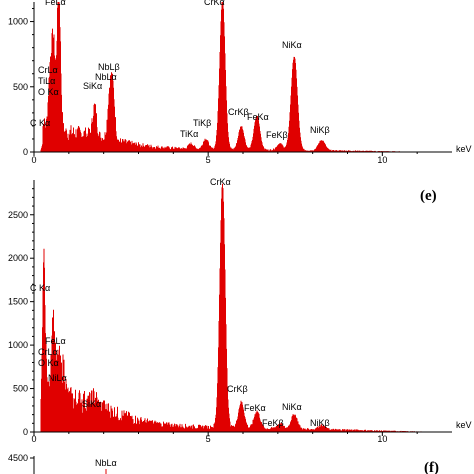 This screenshot has height=474, width=474. What do you see at coordinates (431, 467) in the screenshot?
I see `panel-label: (f)` at bounding box center [431, 467].